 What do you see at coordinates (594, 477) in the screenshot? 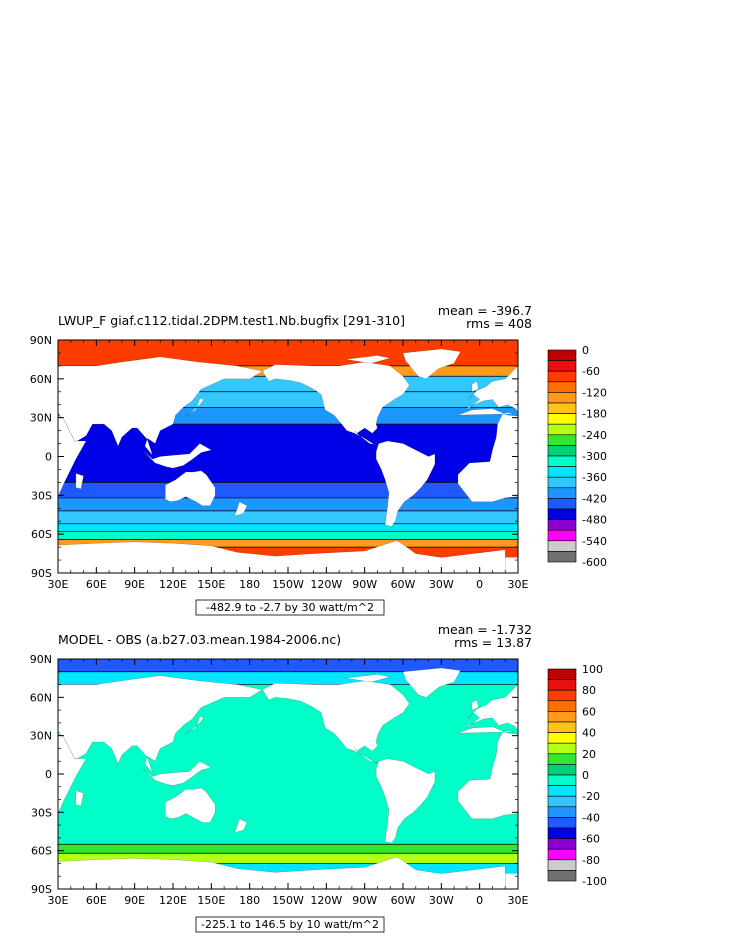
I see `colorbar-label: -360` at bounding box center [594, 477].